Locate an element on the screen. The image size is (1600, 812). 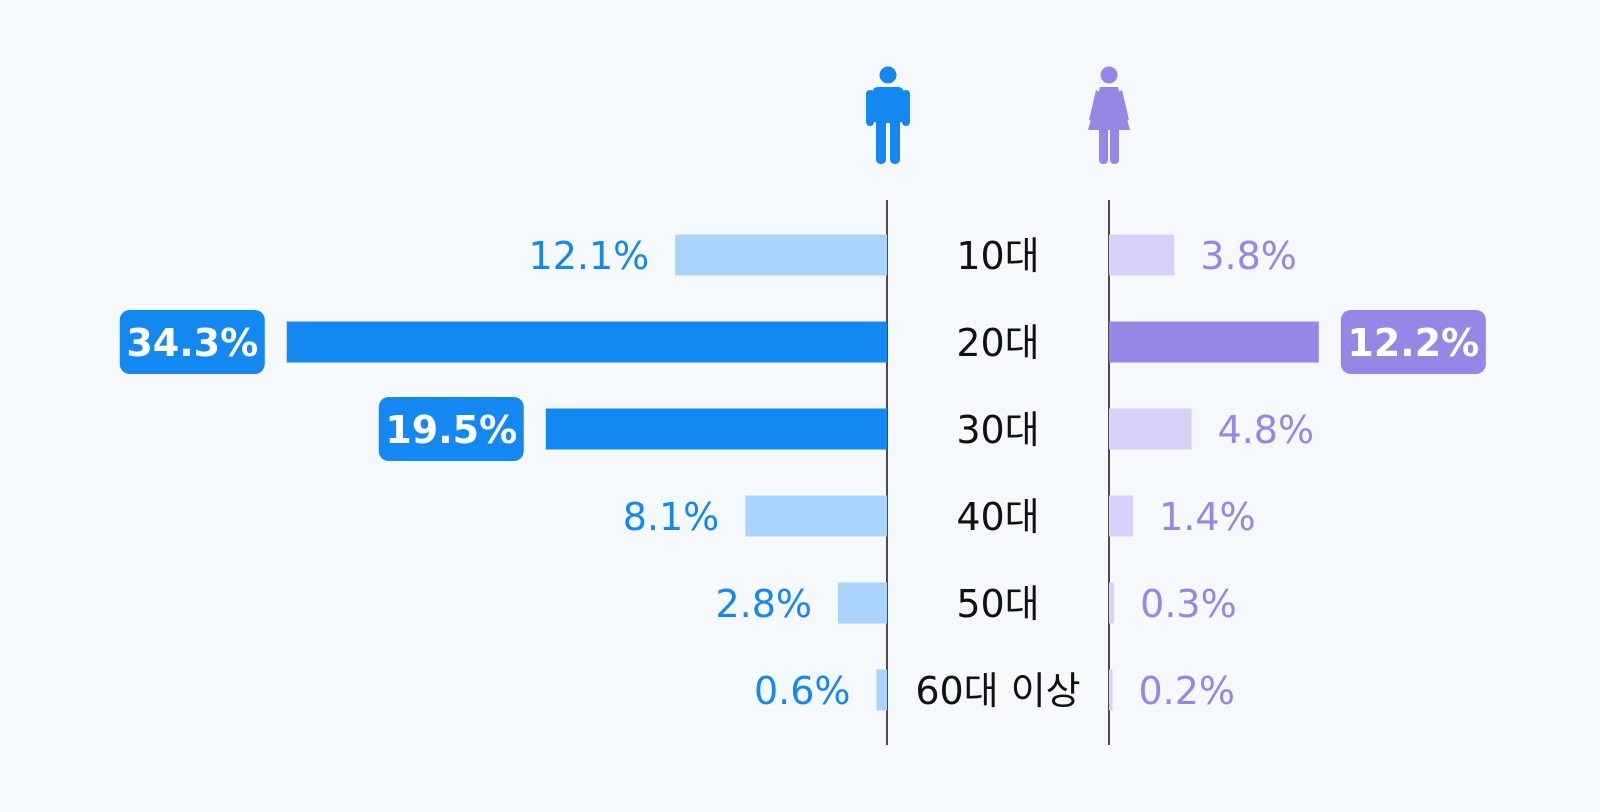
value-label-left: 19.5% is located at coordinates (451, 430).